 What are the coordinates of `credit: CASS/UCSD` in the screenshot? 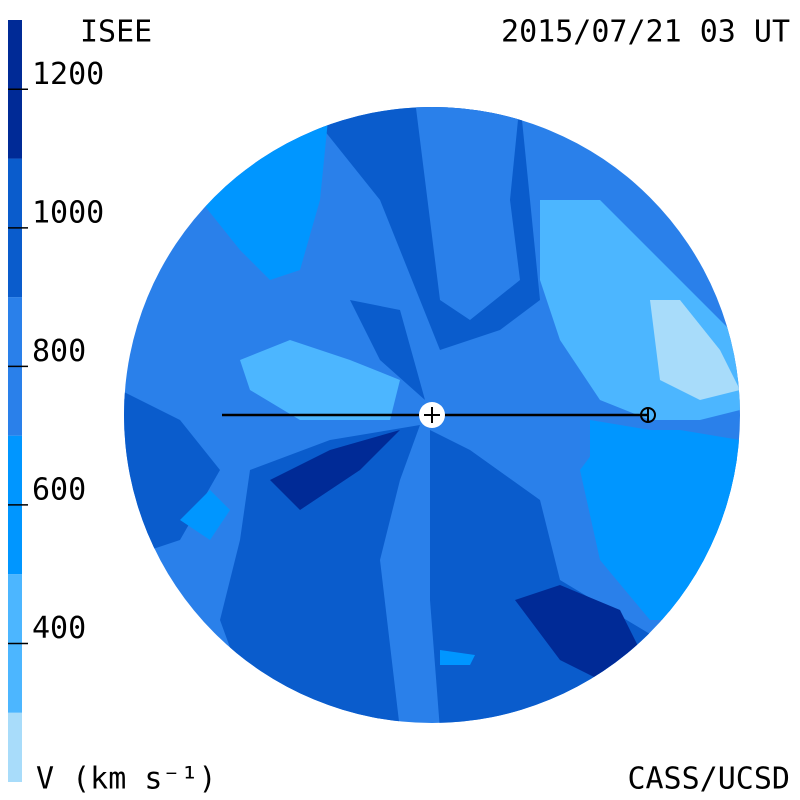 It's located at (708, 779).